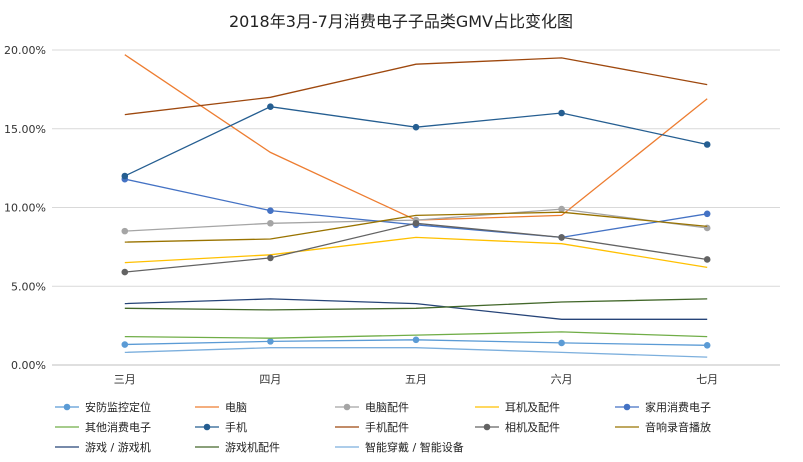 The height and width of the screenshot is (462, 803). I want to click on legend-item: 家用消费电子, so click(663, 407).